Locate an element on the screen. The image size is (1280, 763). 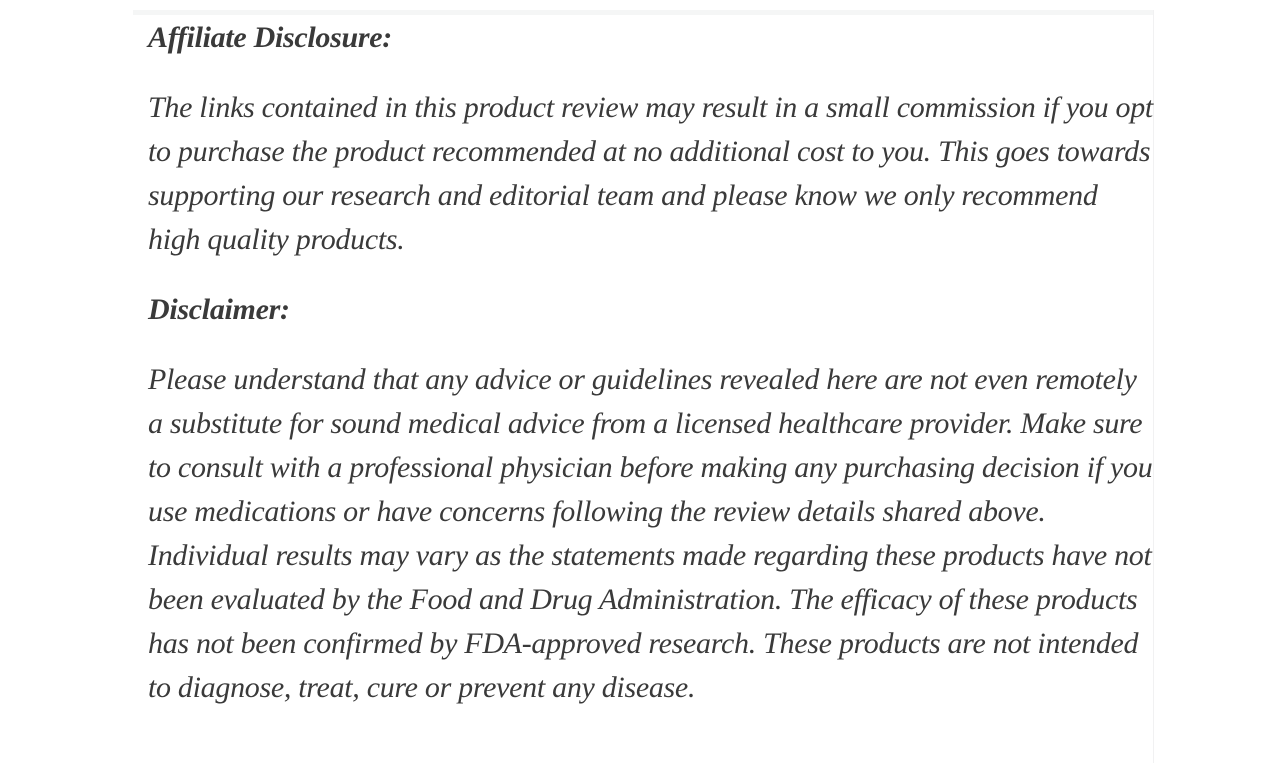
cropped-element-bottom-edge is located at coordinates (643, 12).